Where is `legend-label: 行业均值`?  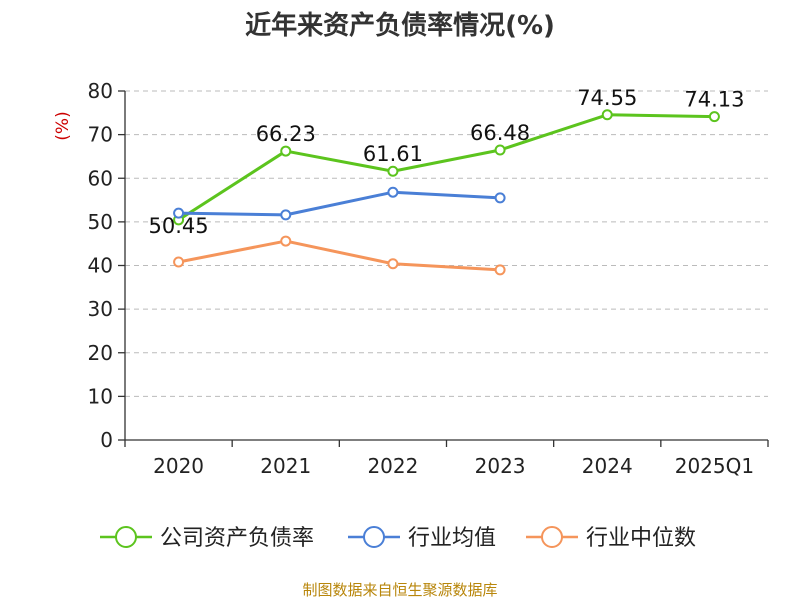
legend-label: 行业均值 is located at coordinates (452, 538).